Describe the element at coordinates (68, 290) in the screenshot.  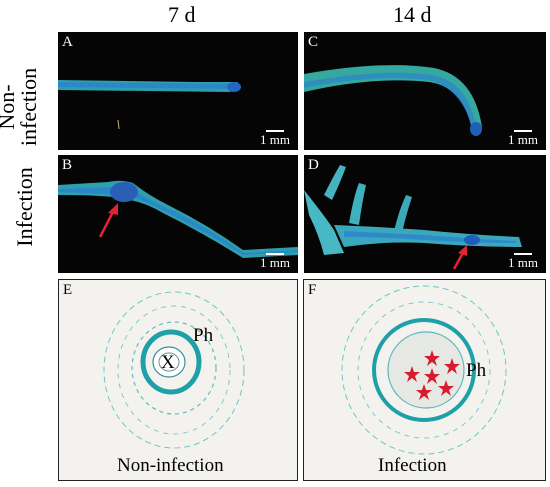
I see `panel-letter-e: E` at that location.